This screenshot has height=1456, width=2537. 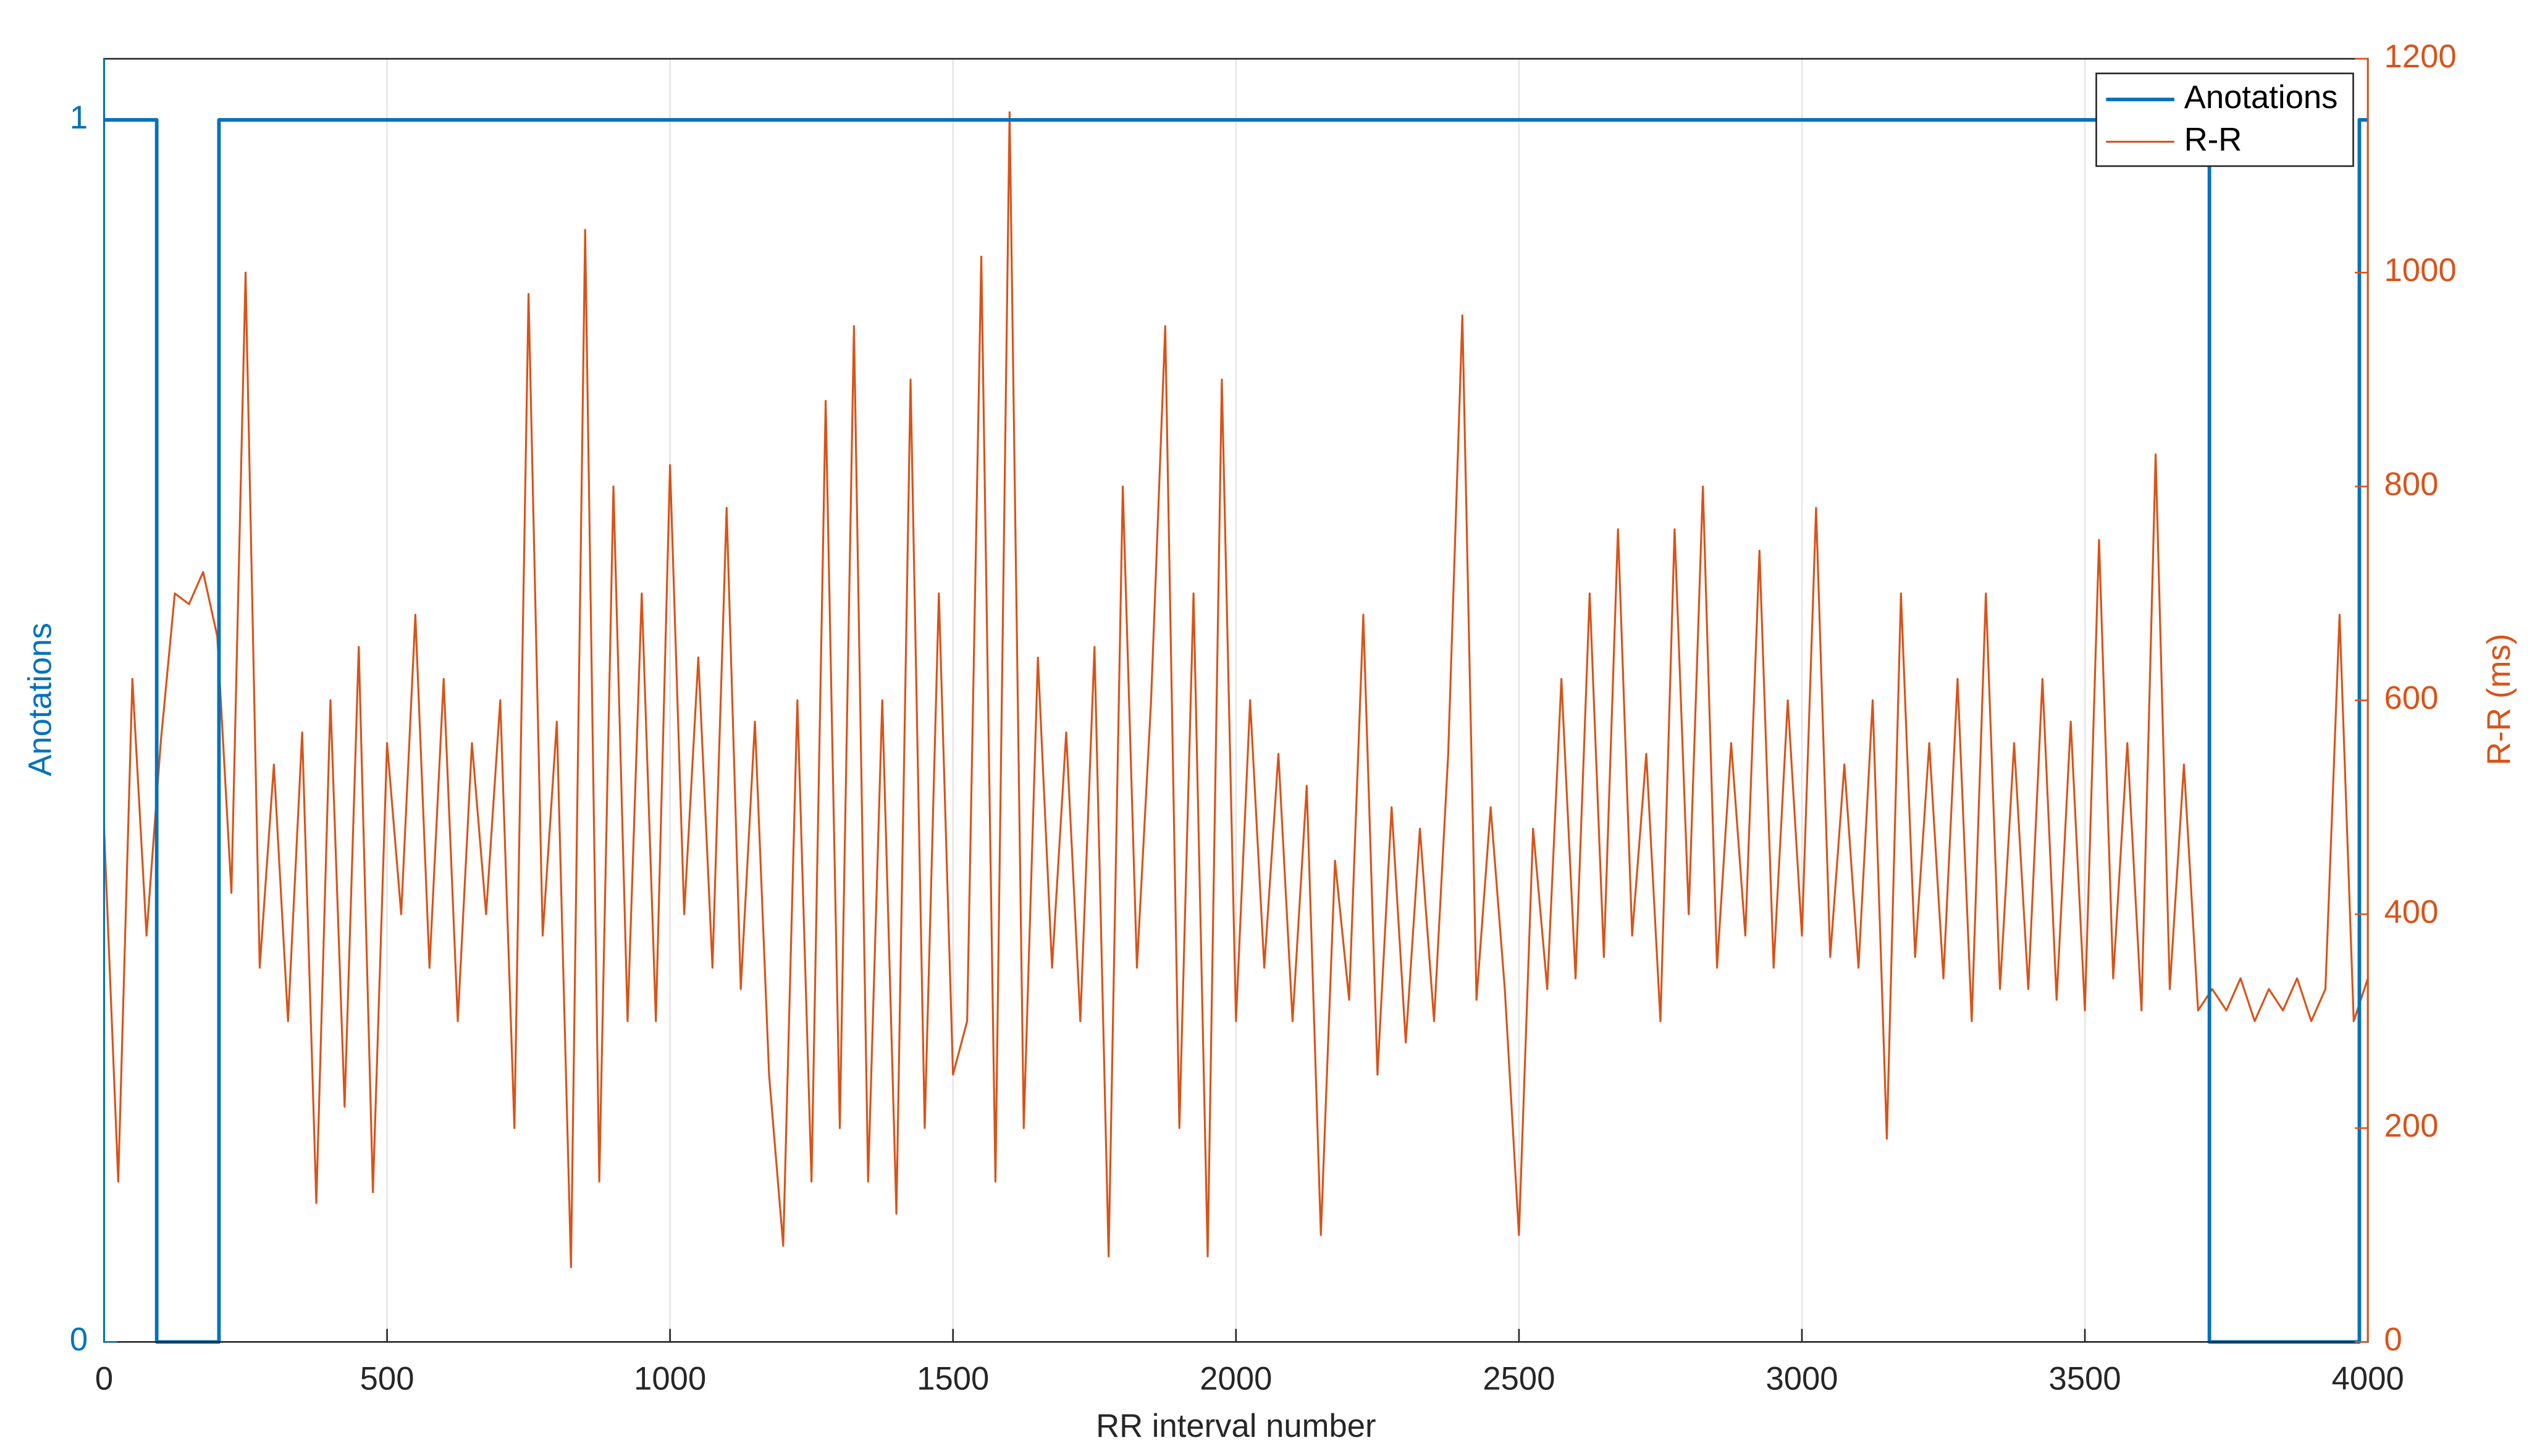 I want to click on y-tick-label: 0, so click(x=79, y=1339).